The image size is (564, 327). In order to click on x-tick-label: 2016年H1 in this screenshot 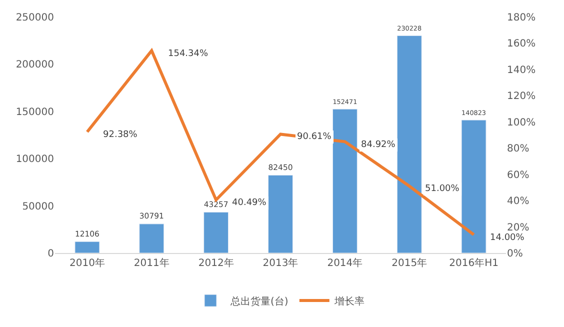, I will do `click(473, 263)`.